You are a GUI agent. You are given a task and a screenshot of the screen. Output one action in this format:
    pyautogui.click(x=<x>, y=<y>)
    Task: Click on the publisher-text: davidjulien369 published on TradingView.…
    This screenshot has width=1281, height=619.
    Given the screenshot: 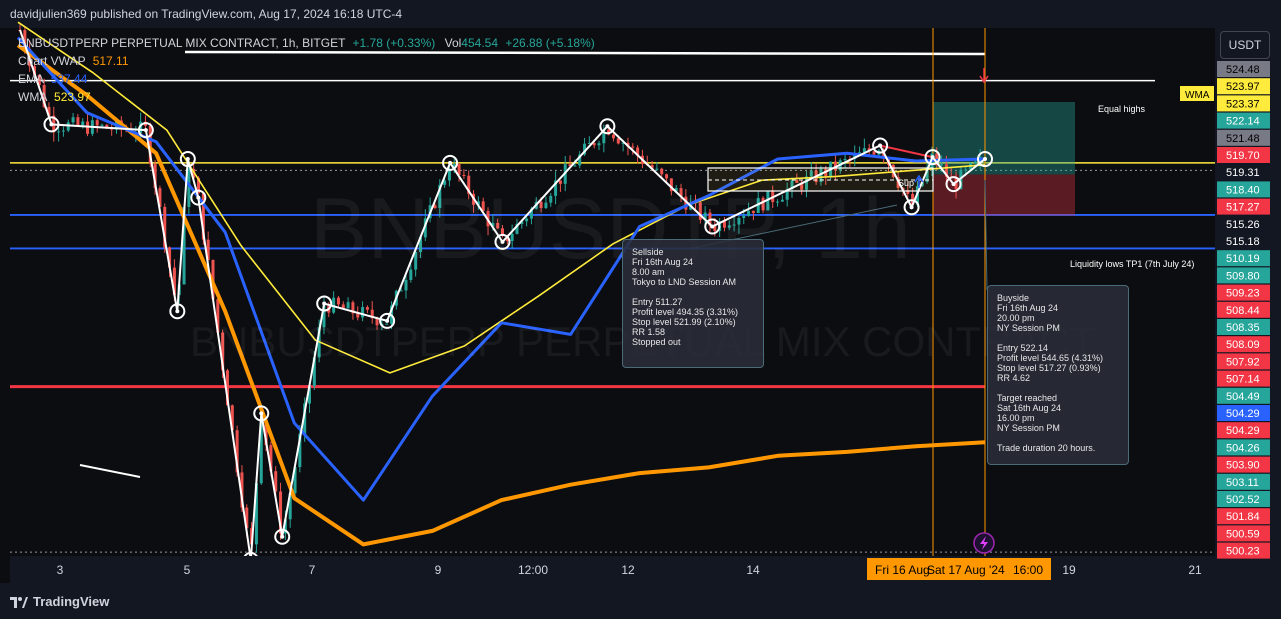 What is the action you would take?
    pyautogui.click(x=206, y=14)
    